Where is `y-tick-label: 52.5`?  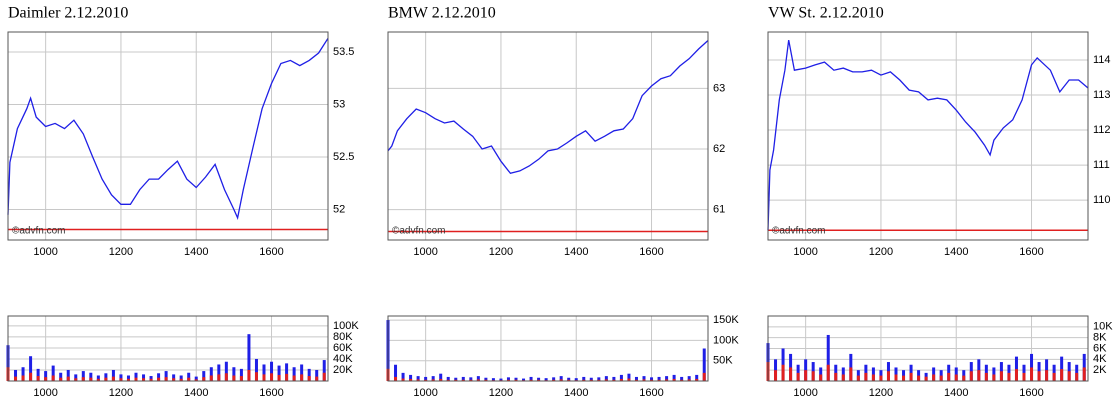 y-tick-label: 52.5 is located at coordinates (343, 157).